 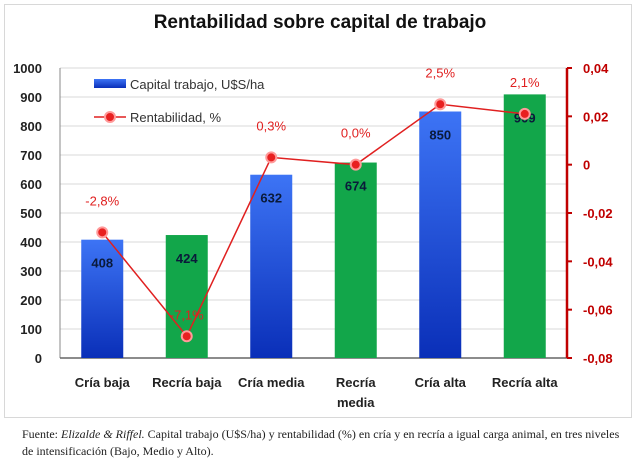 What do you see at coordinates (187, 382) in the screenshot?
I see `x-tick-label: Recría baja` at bounding box center [187, 382].